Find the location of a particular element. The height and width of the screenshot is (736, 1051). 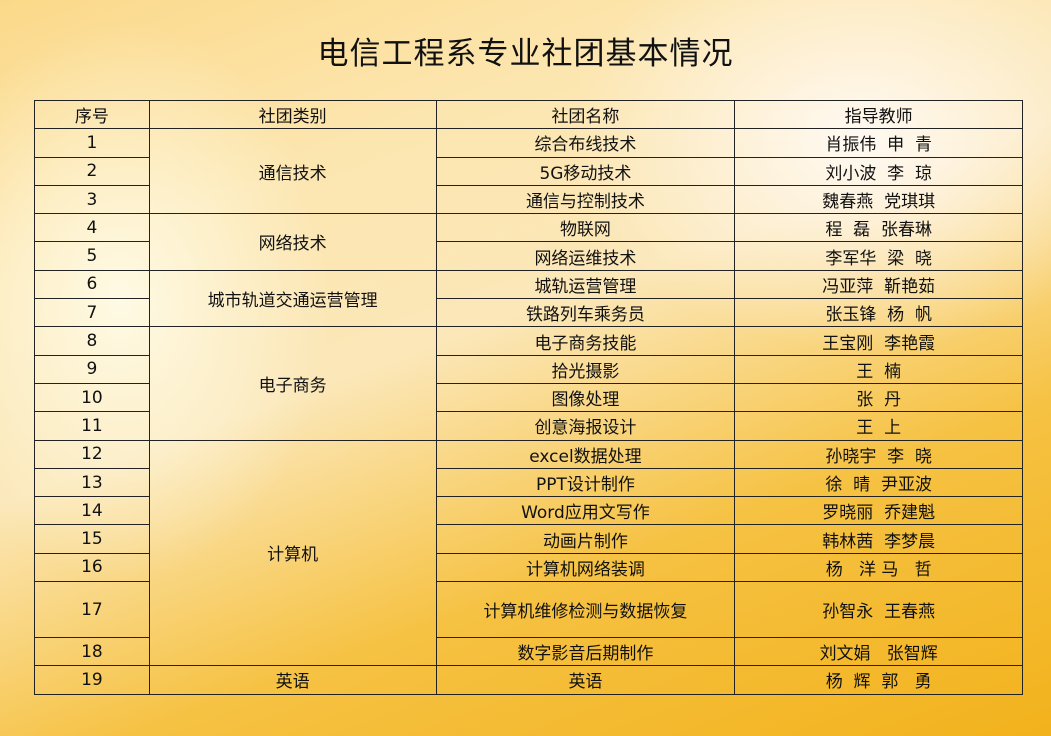

teacher-cell: 杨 辉 郭 勇 is located at coordinates (878, 680).